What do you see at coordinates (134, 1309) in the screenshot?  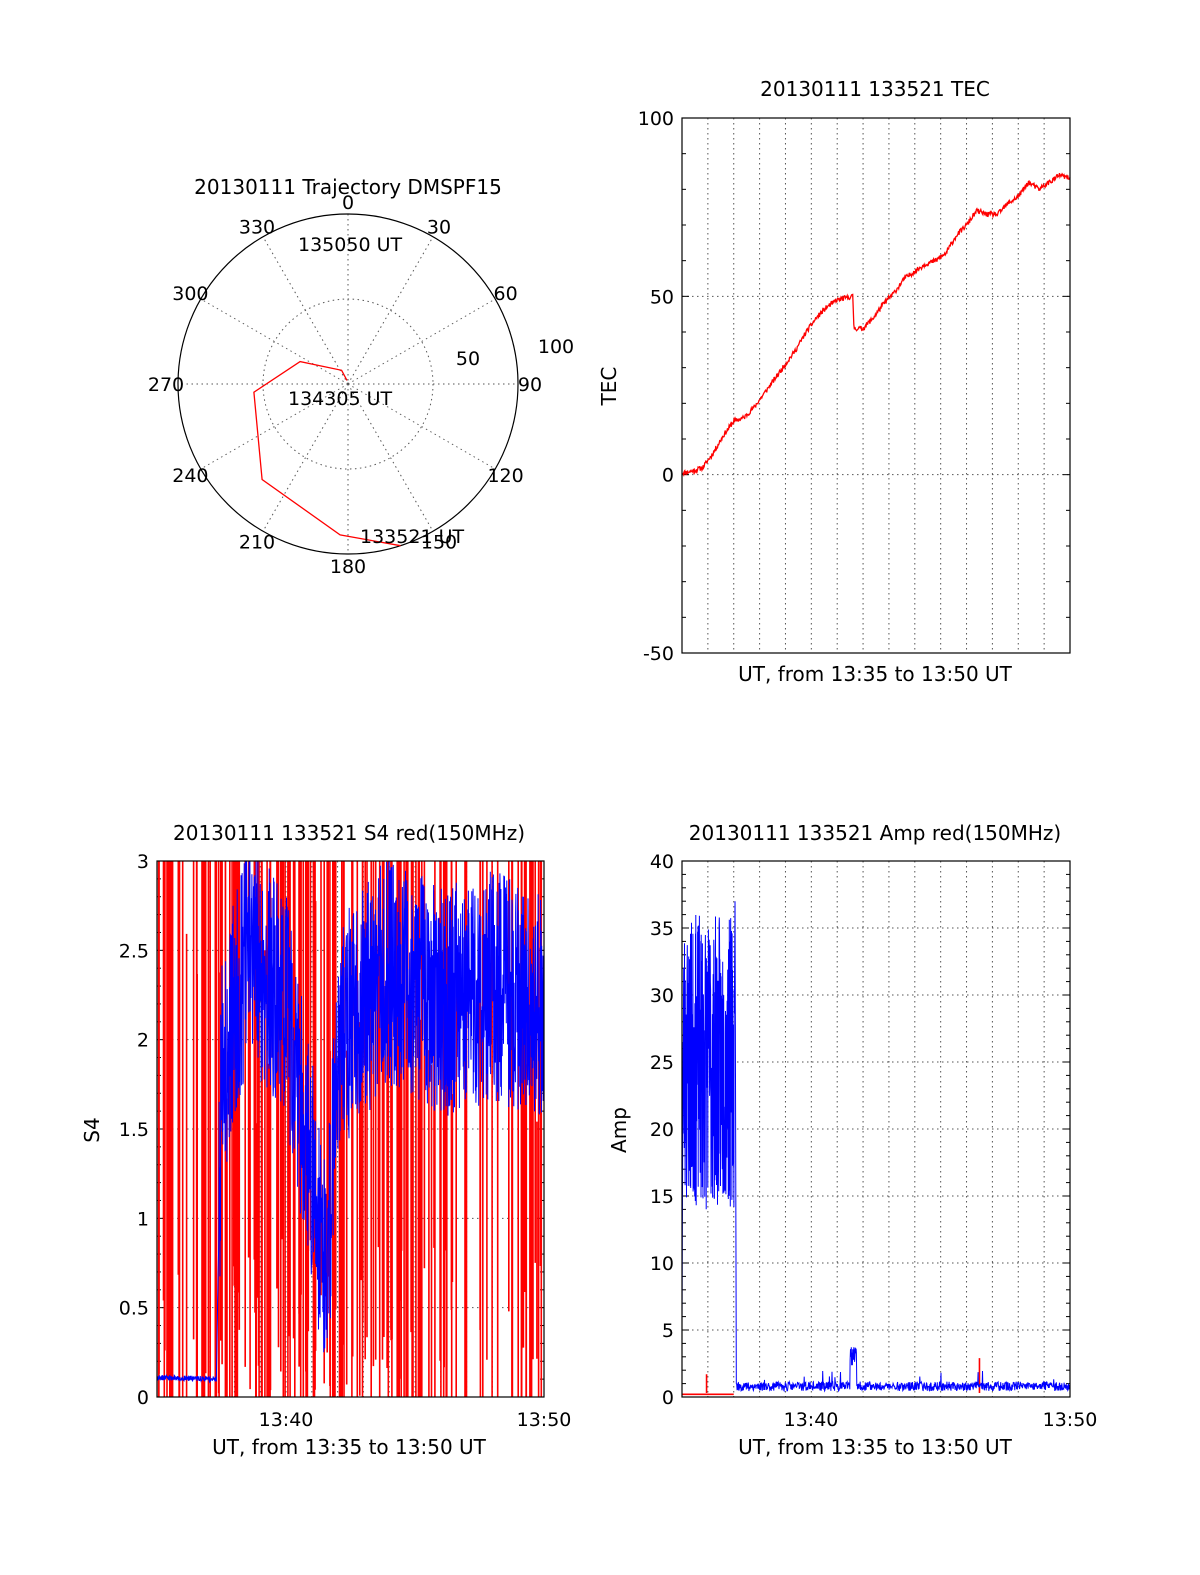 I see `y-tick-label: 0.5` at bounding box center [134, 1309].